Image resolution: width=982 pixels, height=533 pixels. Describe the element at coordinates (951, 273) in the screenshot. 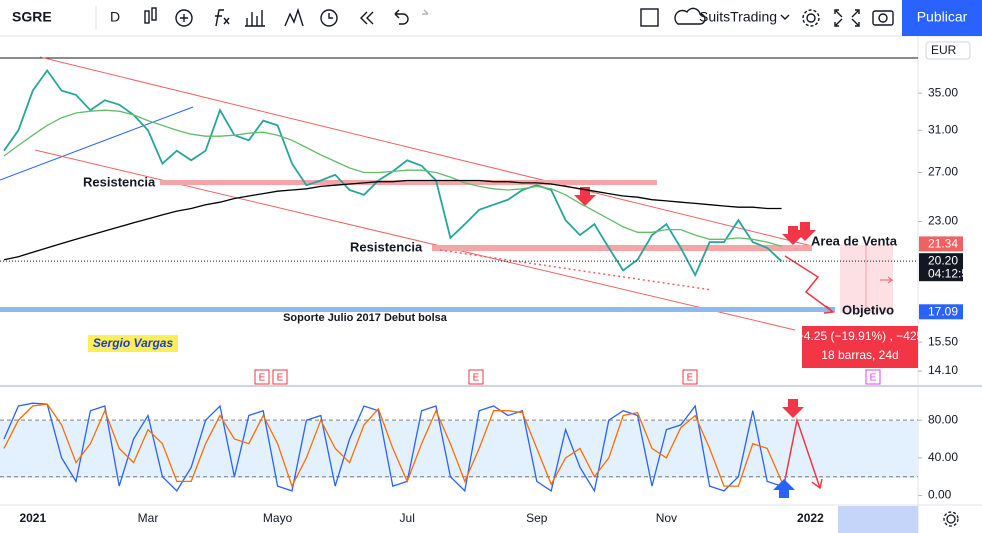

I see `countdown: 04:12:52` at that location.